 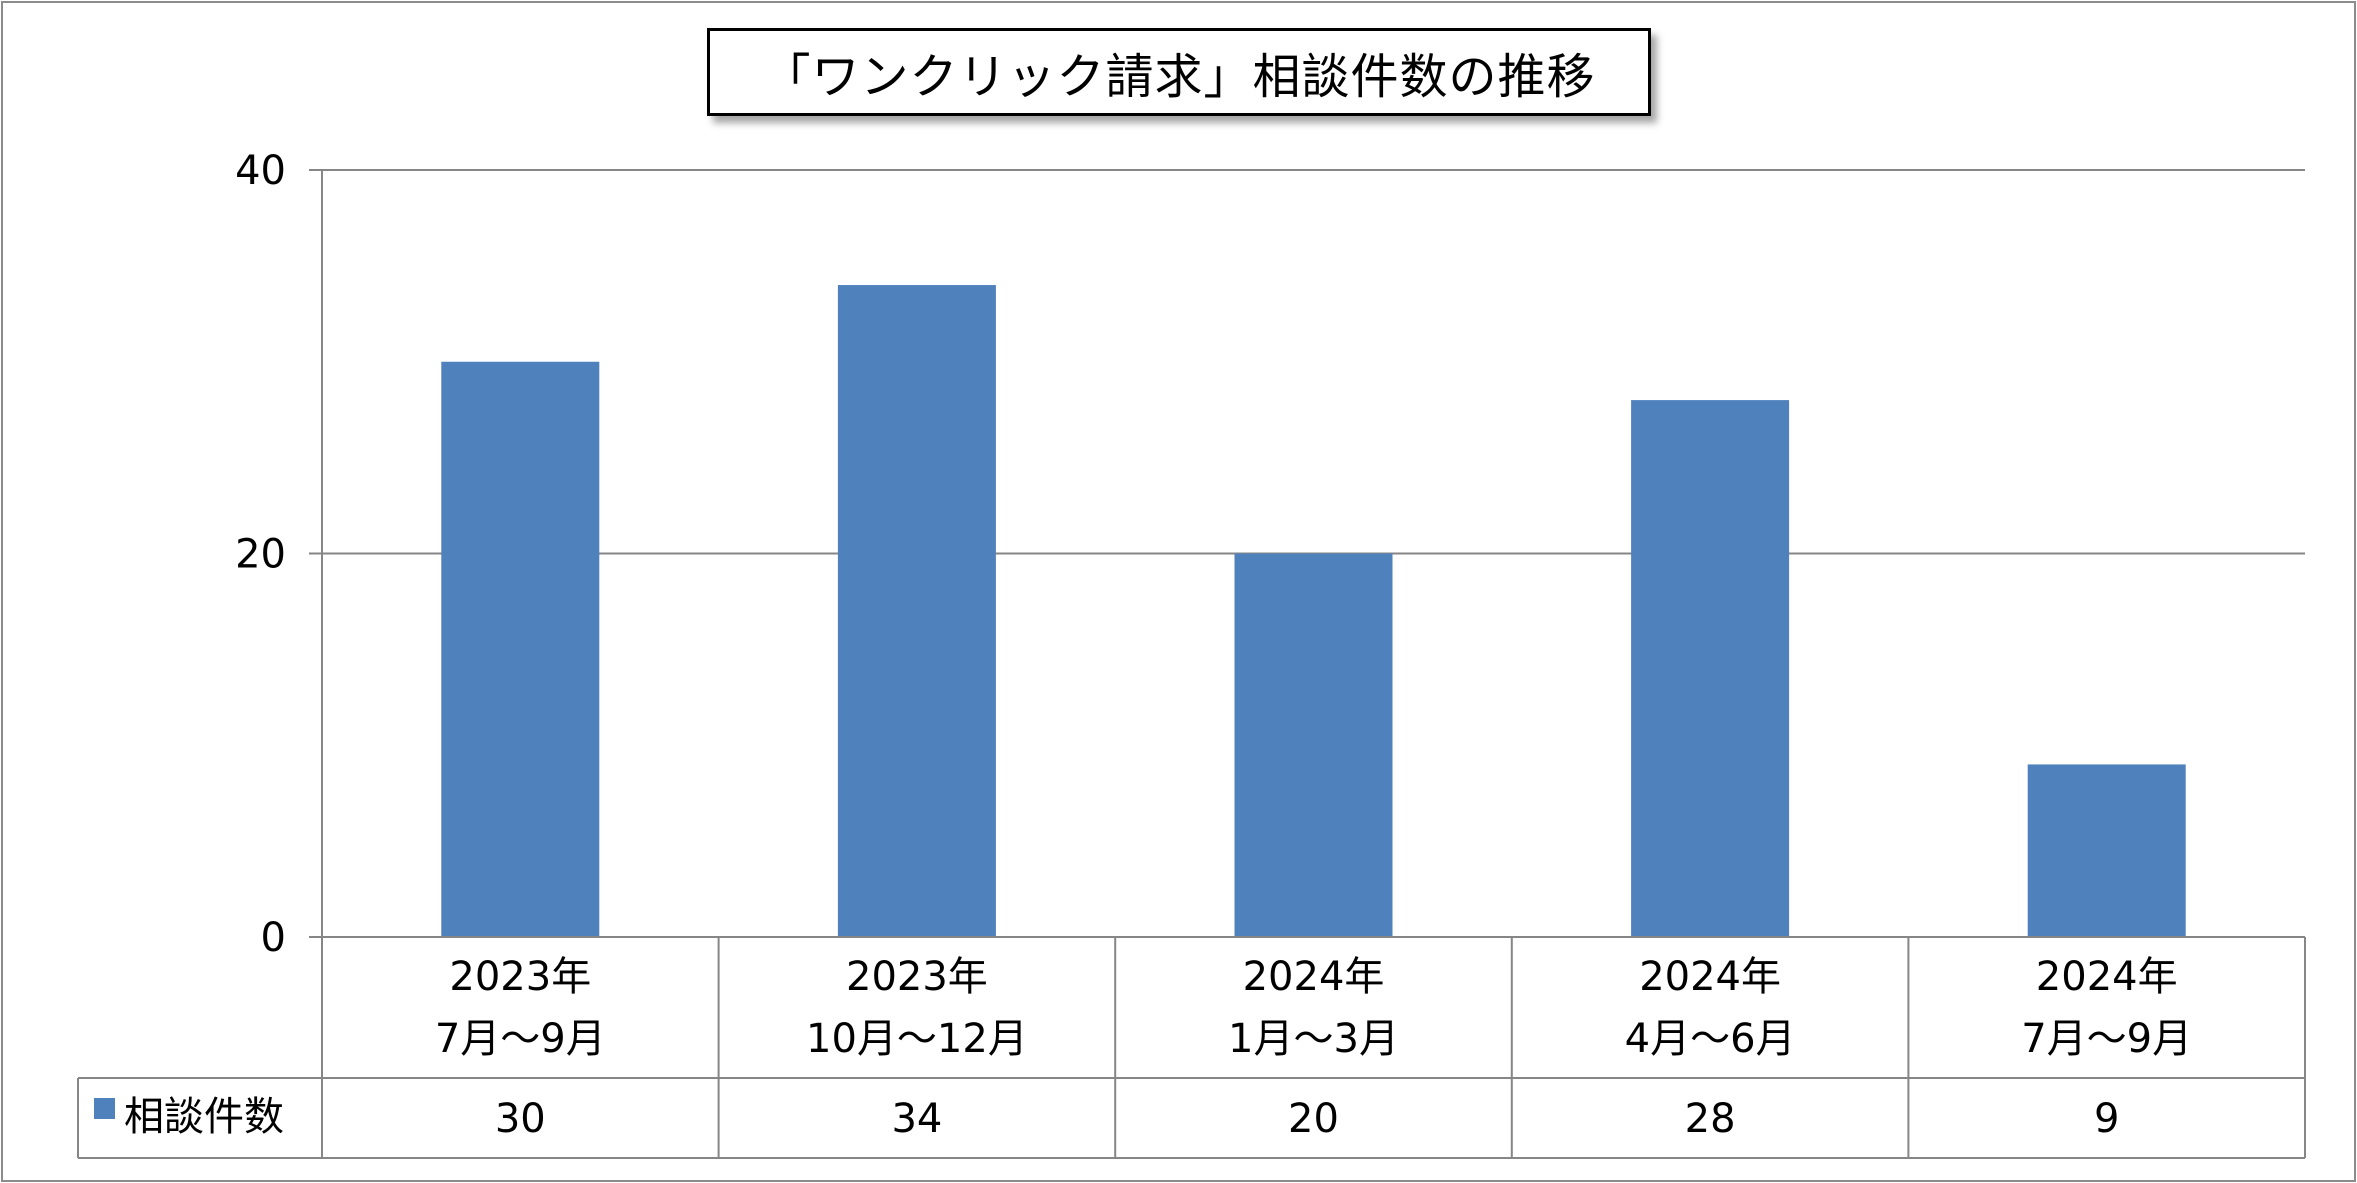 What do you see at coordinates (273, 938) in the screenshot?
I see `y-tick-label: 0` at bounding box center [273, 938].